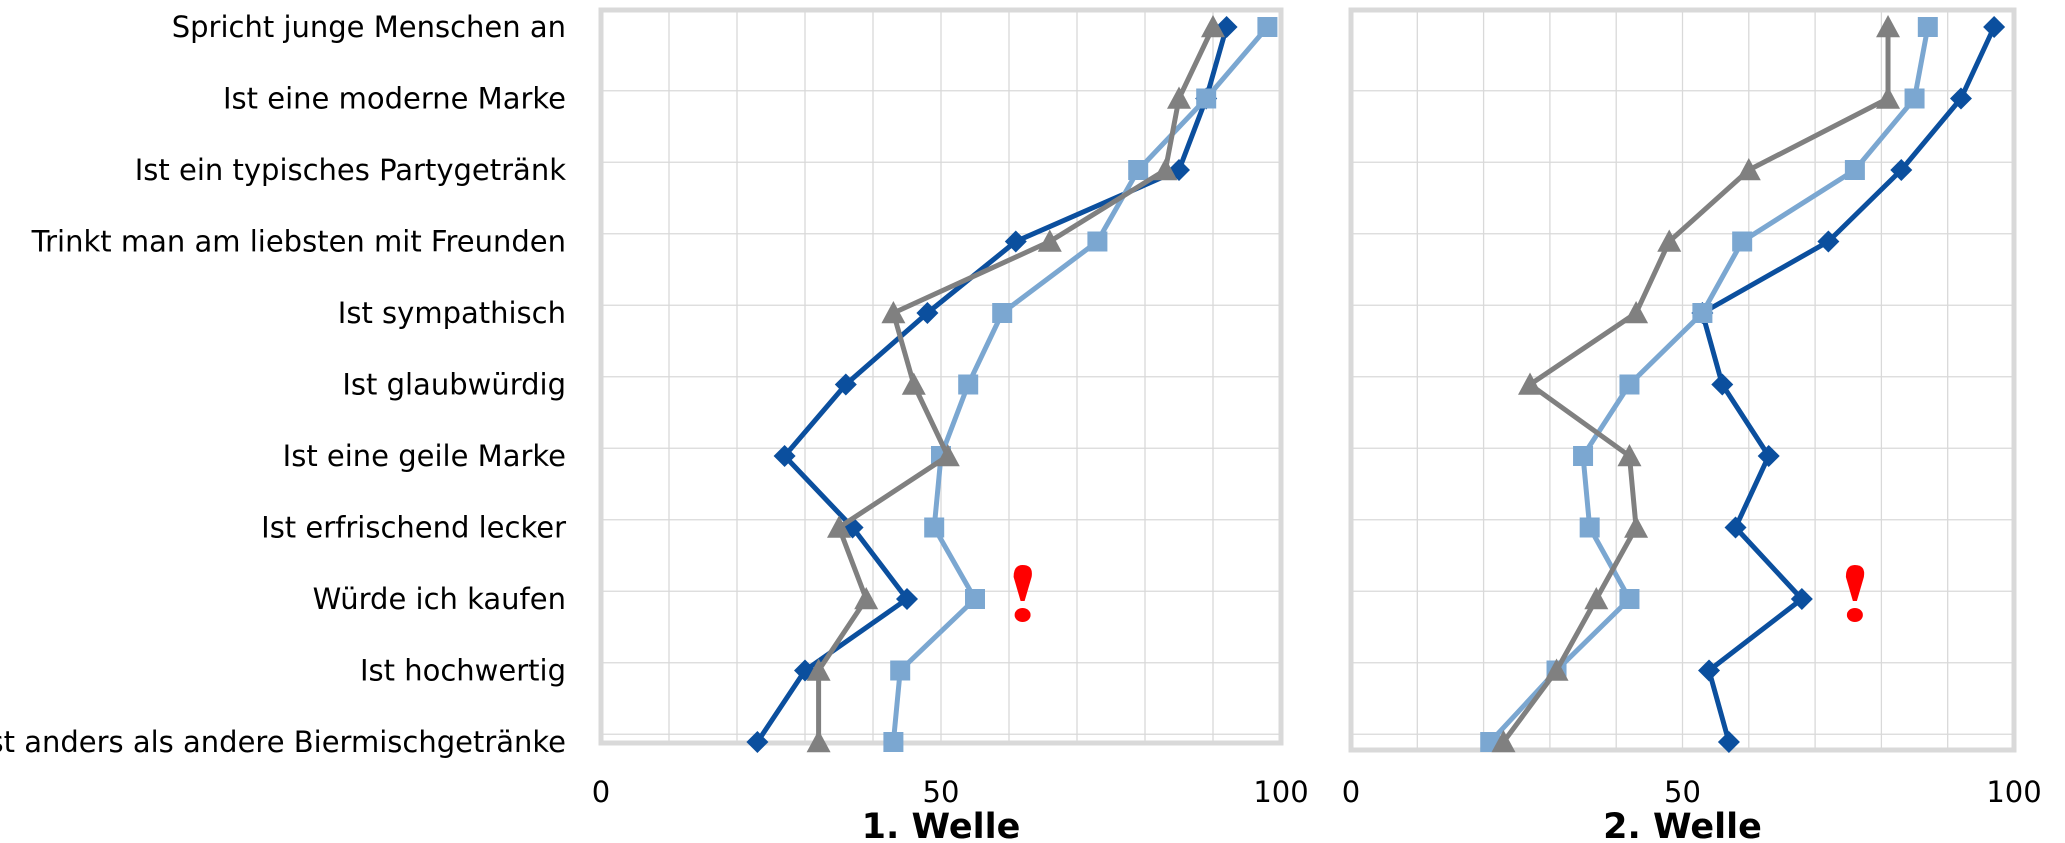 This screenshot has width=2065, height=843. I want to click on category-label: Ist ein typisches Partygetränk, so click(350, 170).